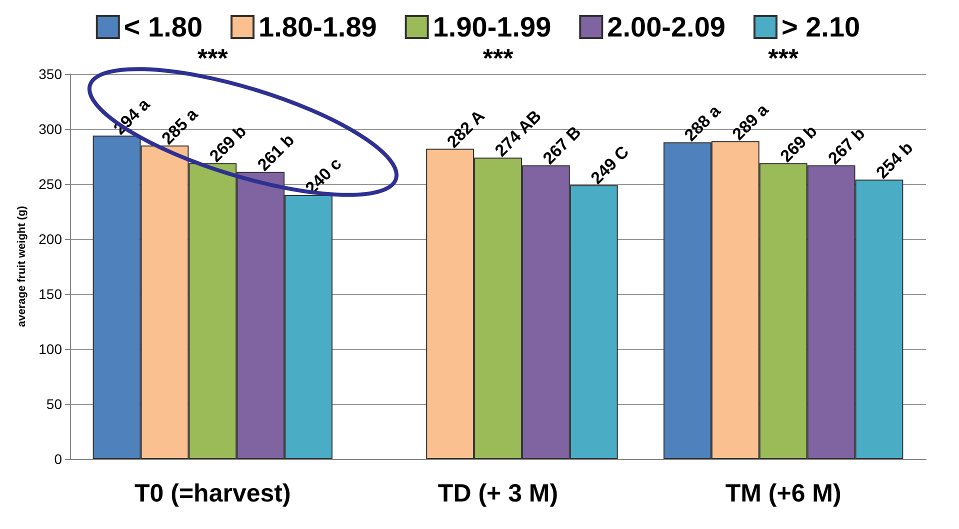  What do you see at coordinates (846, 146) in the screenshot?
I see `data-label: 267 b` at bounding box center [846, 146].